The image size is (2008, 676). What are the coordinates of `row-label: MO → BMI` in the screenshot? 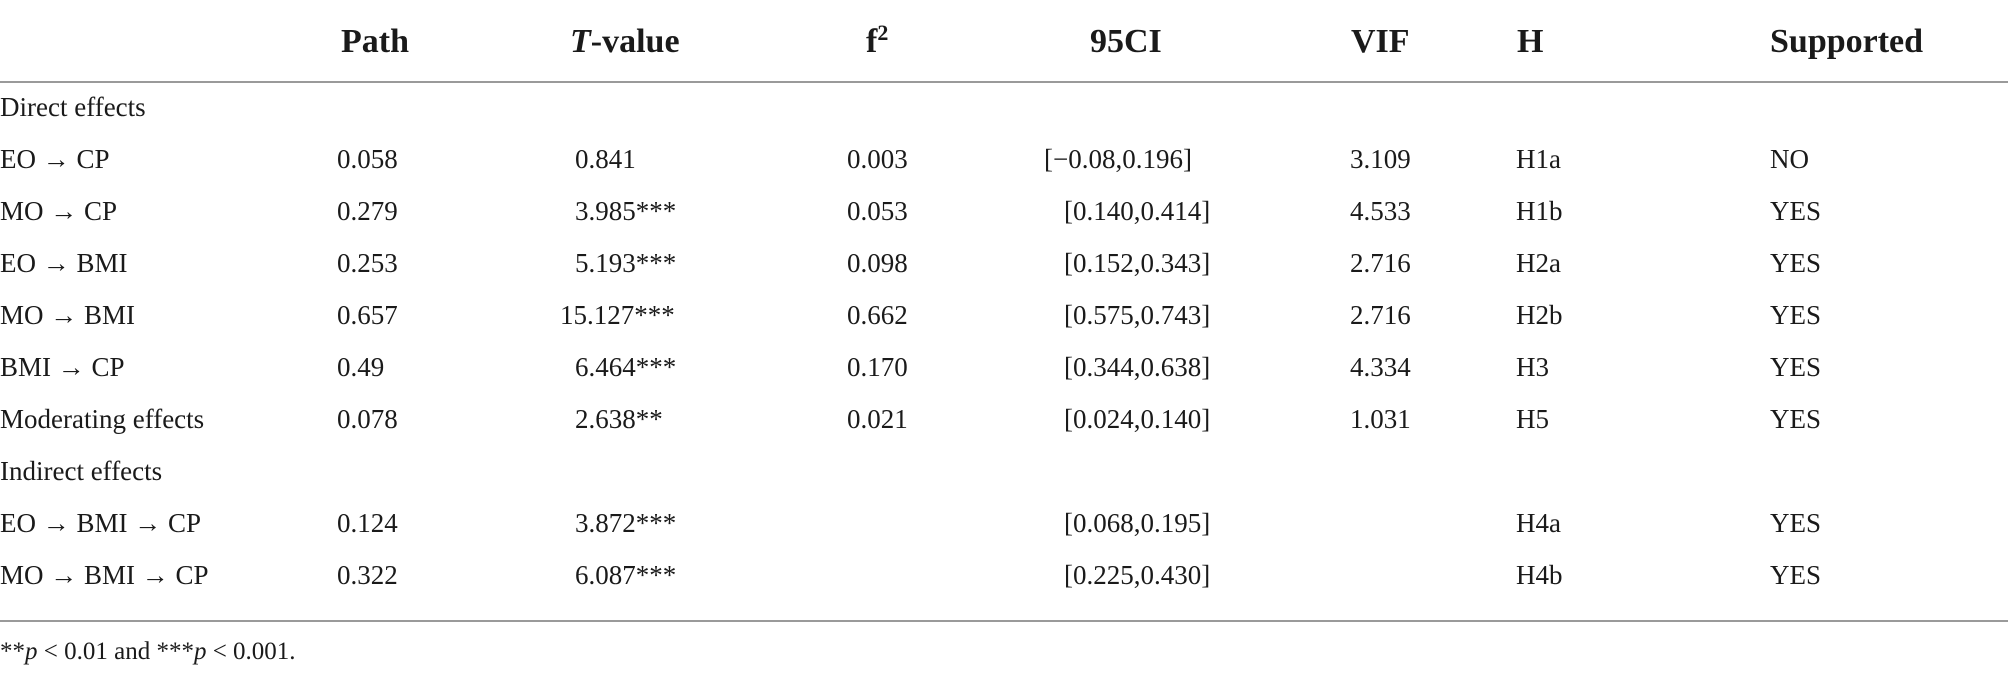 It's located at (68, 315).